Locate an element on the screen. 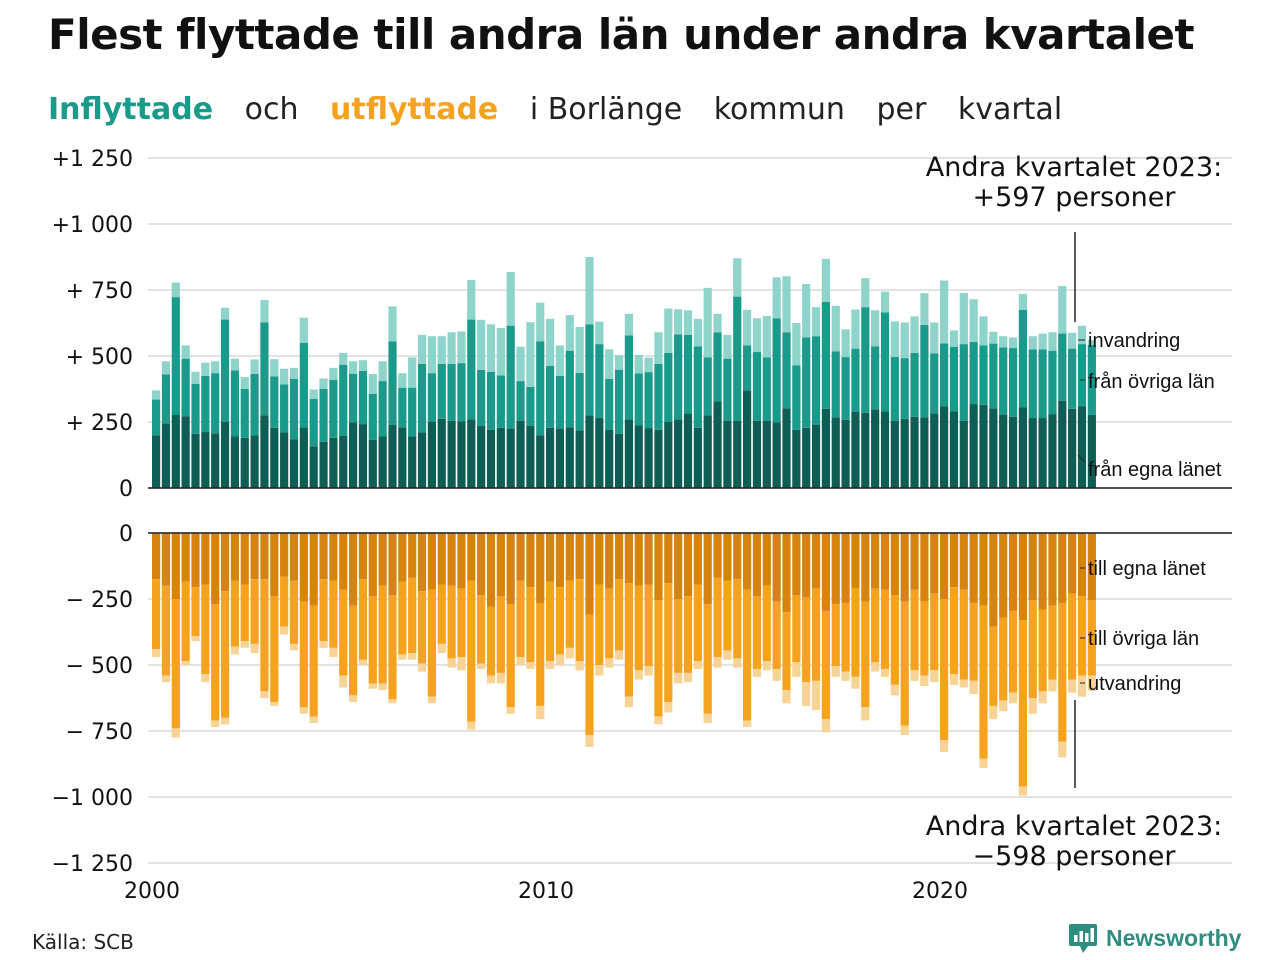 Image resolution: width=1280 pixels, height=960 pixels. bottom-annotation-line-1: Andra kvartalet 2023: is located at coordinates (1074, 826).